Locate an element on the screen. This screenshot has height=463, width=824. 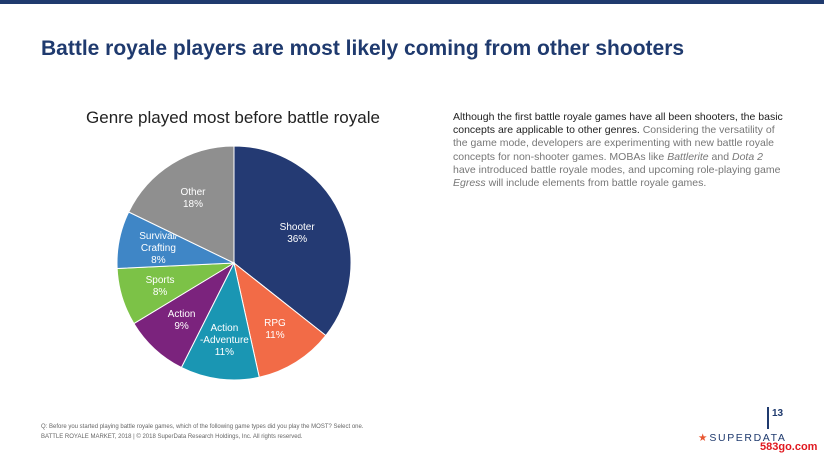
chart-title: Genre played most before battle royale is located at coordinates (233, 117).